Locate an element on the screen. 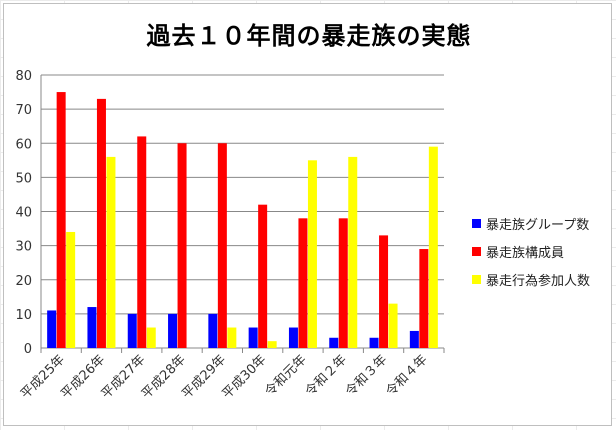  legend-label: 暴走行為参加人数 is located at coordinates (538, 281).